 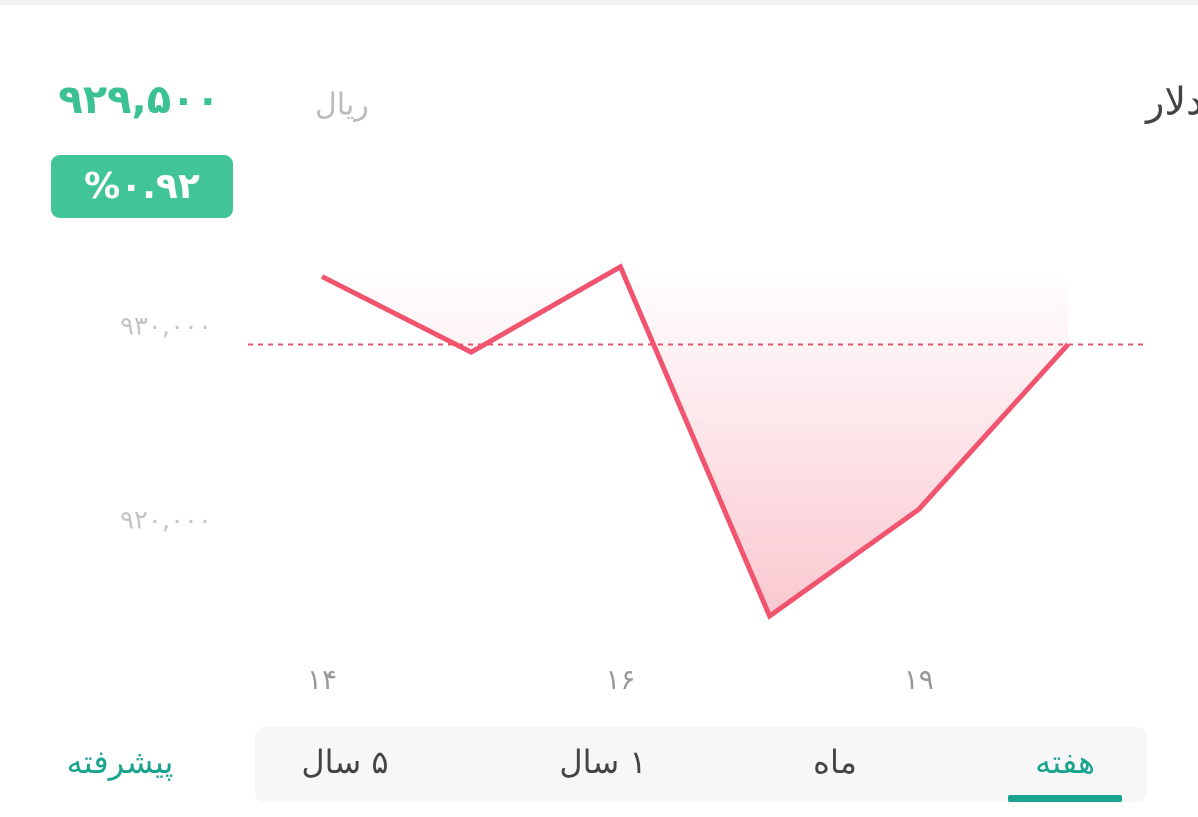 What do you see at coordinates (1065, 762) in the screenshot?
I see `tab: هفته` at bounding box center [1065, 762].